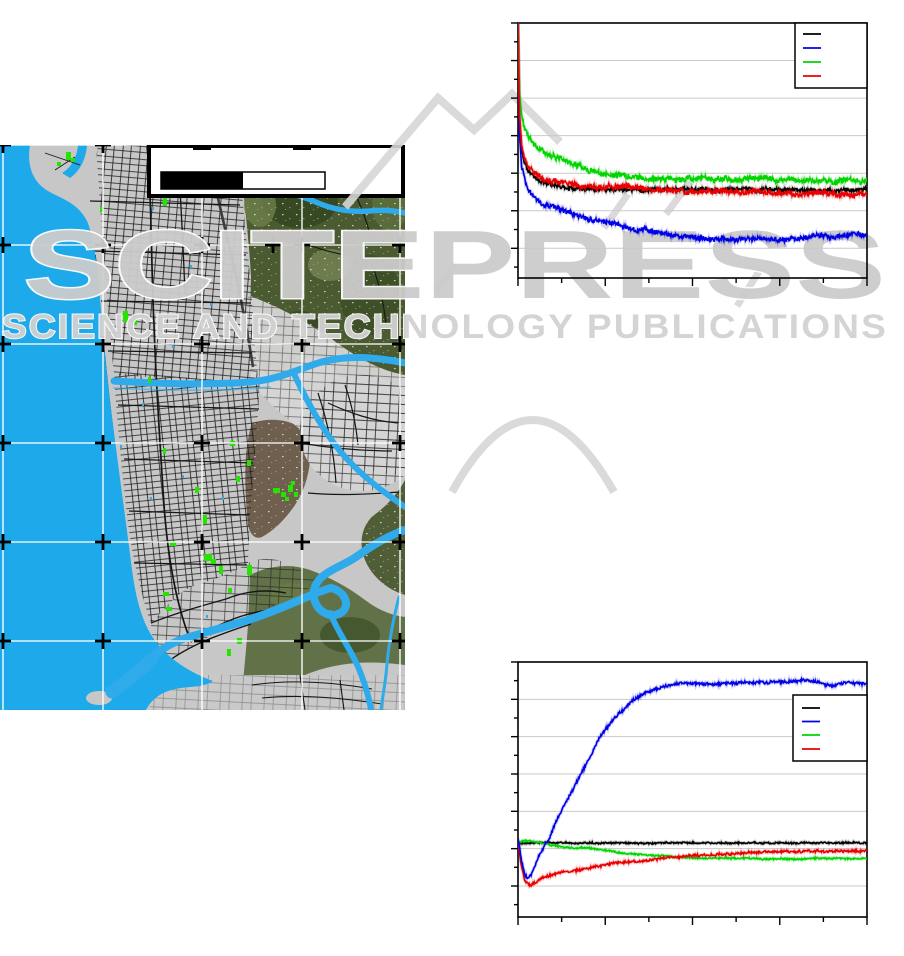 This screenshot has width=904, height=956. Describe the element at coordinates (533, 455) in the screenshot. I see `watermark-logo-swoosh` at that location.